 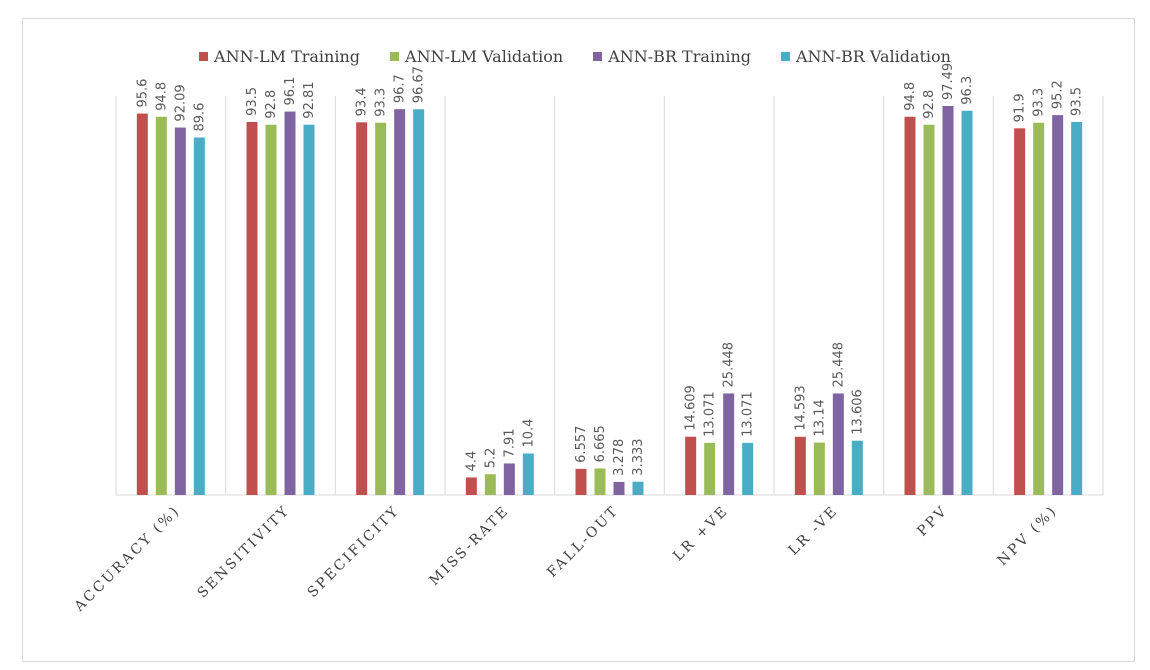 What do you see at coordinates (800, 408) in the screenshot?
I see `data-label-ann-lm-training-lr-ve: 14.593` at bounding box center [800, 408].